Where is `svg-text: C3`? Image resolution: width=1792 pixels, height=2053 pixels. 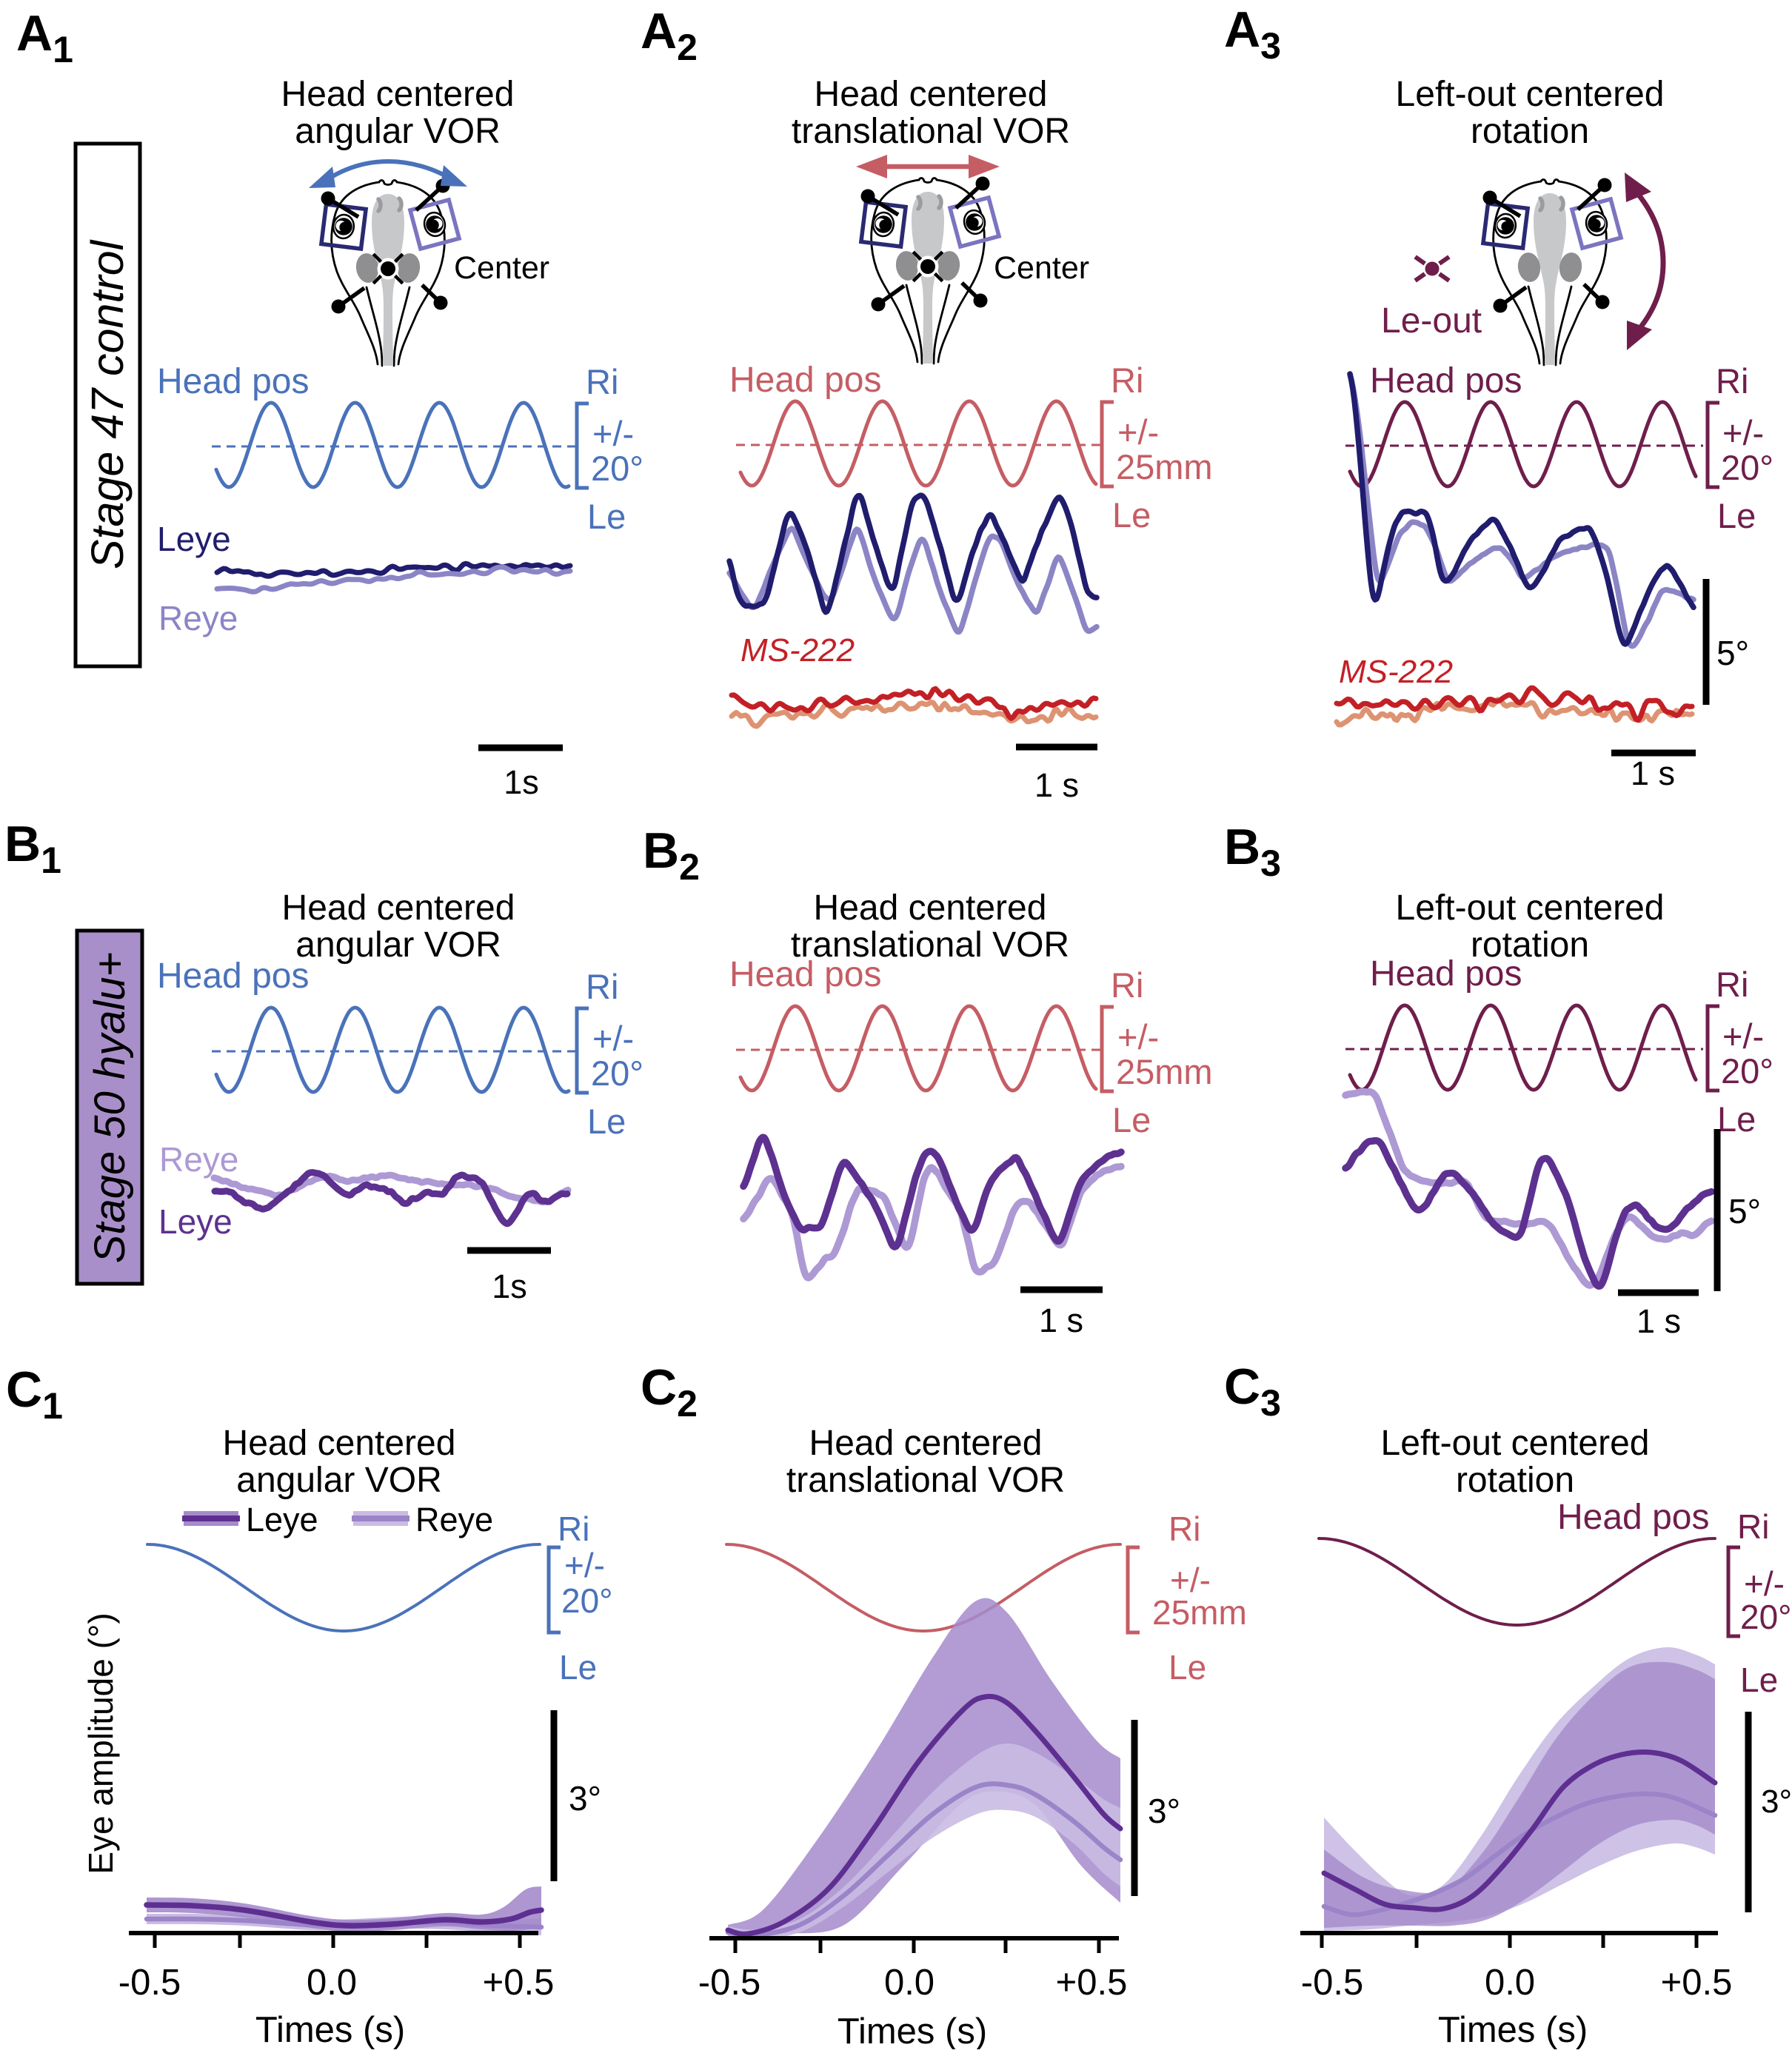 svg-text: C3 is located at coordinates (1252, 1391).